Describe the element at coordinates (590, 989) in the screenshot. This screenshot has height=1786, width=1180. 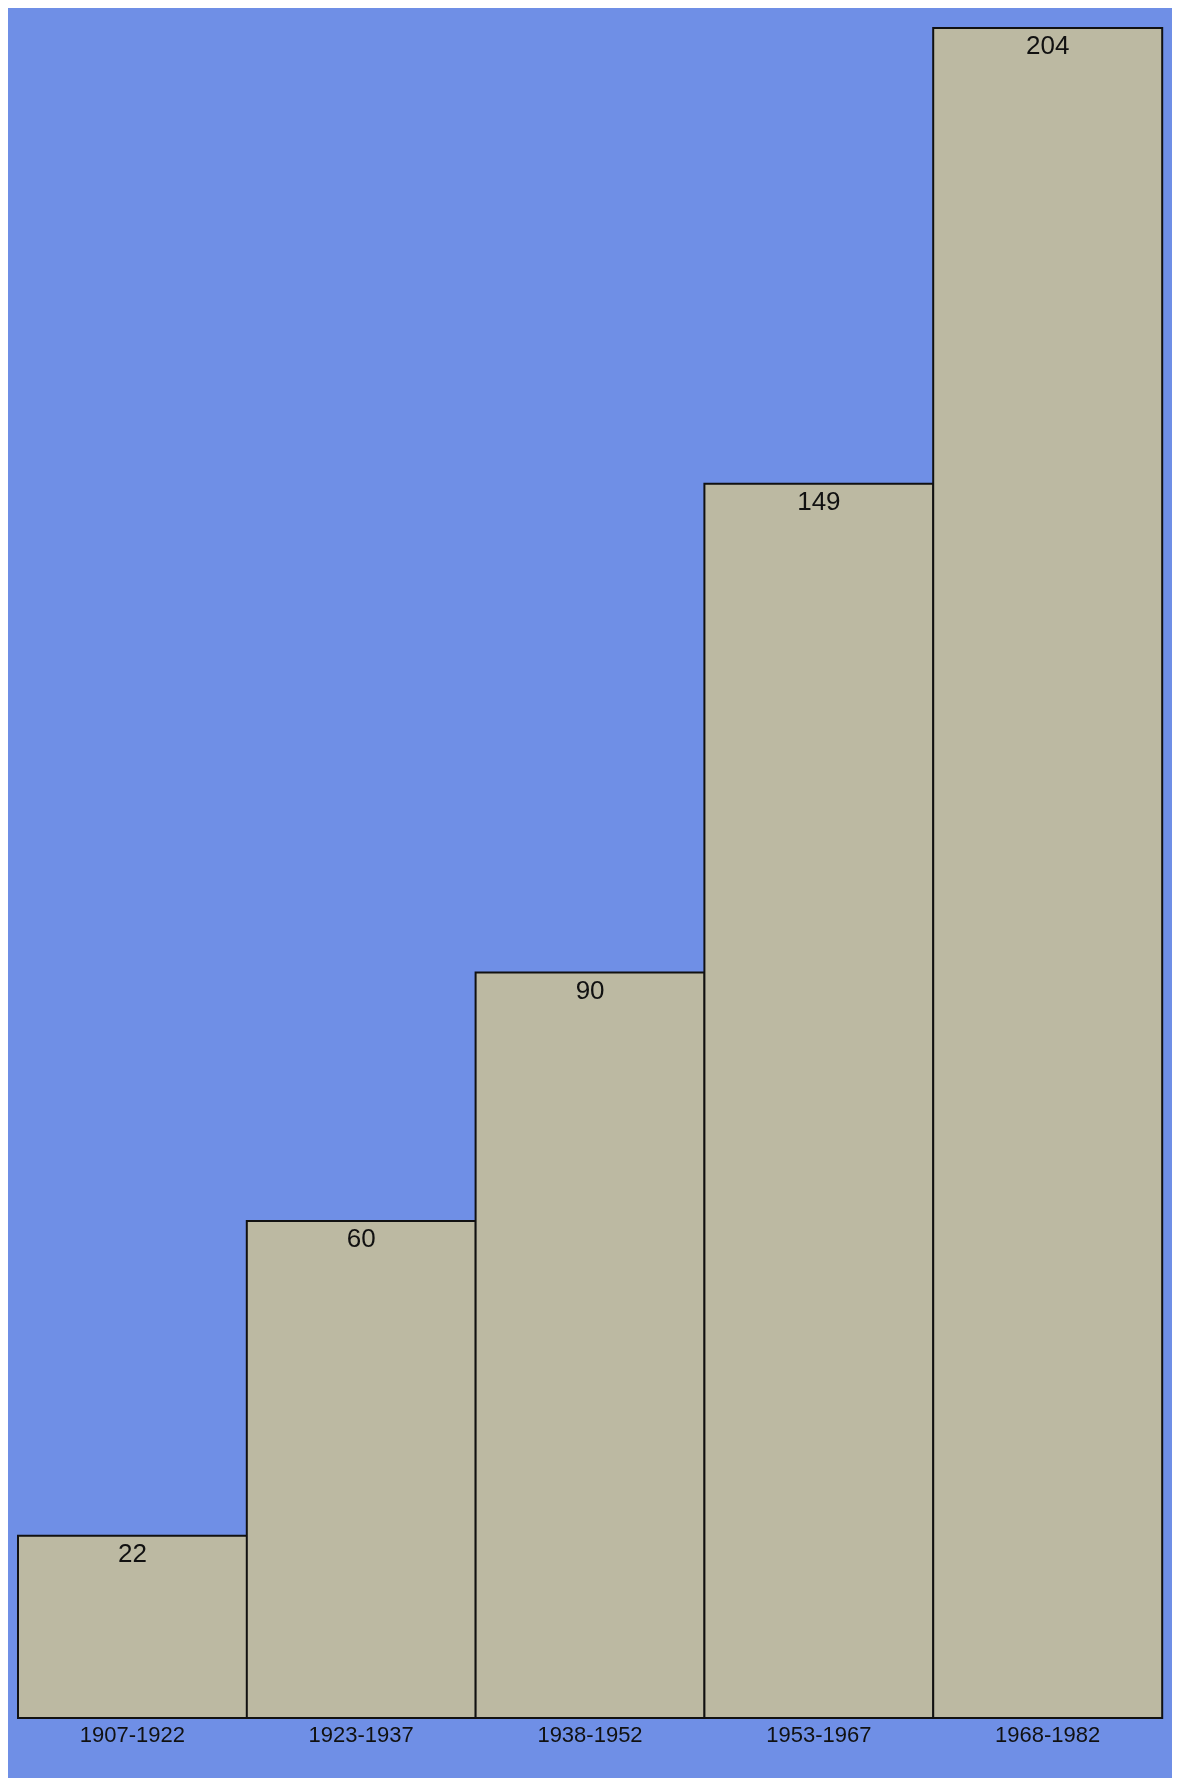
I see `data-label: 90` at that location.